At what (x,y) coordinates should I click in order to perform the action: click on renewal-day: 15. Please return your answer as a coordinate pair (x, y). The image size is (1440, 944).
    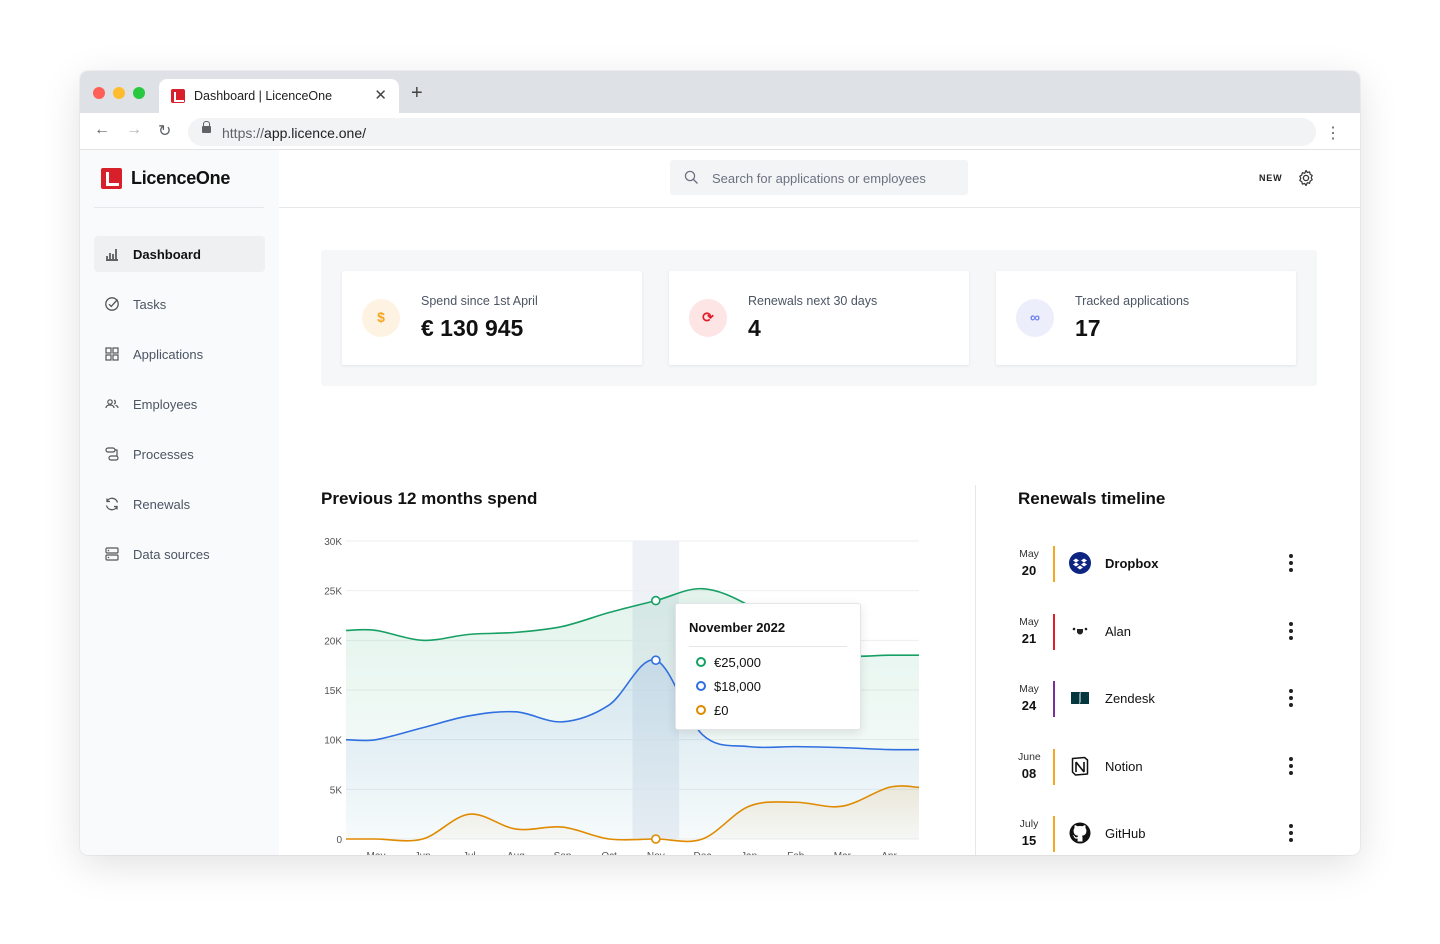
    Looking at the image, I should click on (1029, 840).